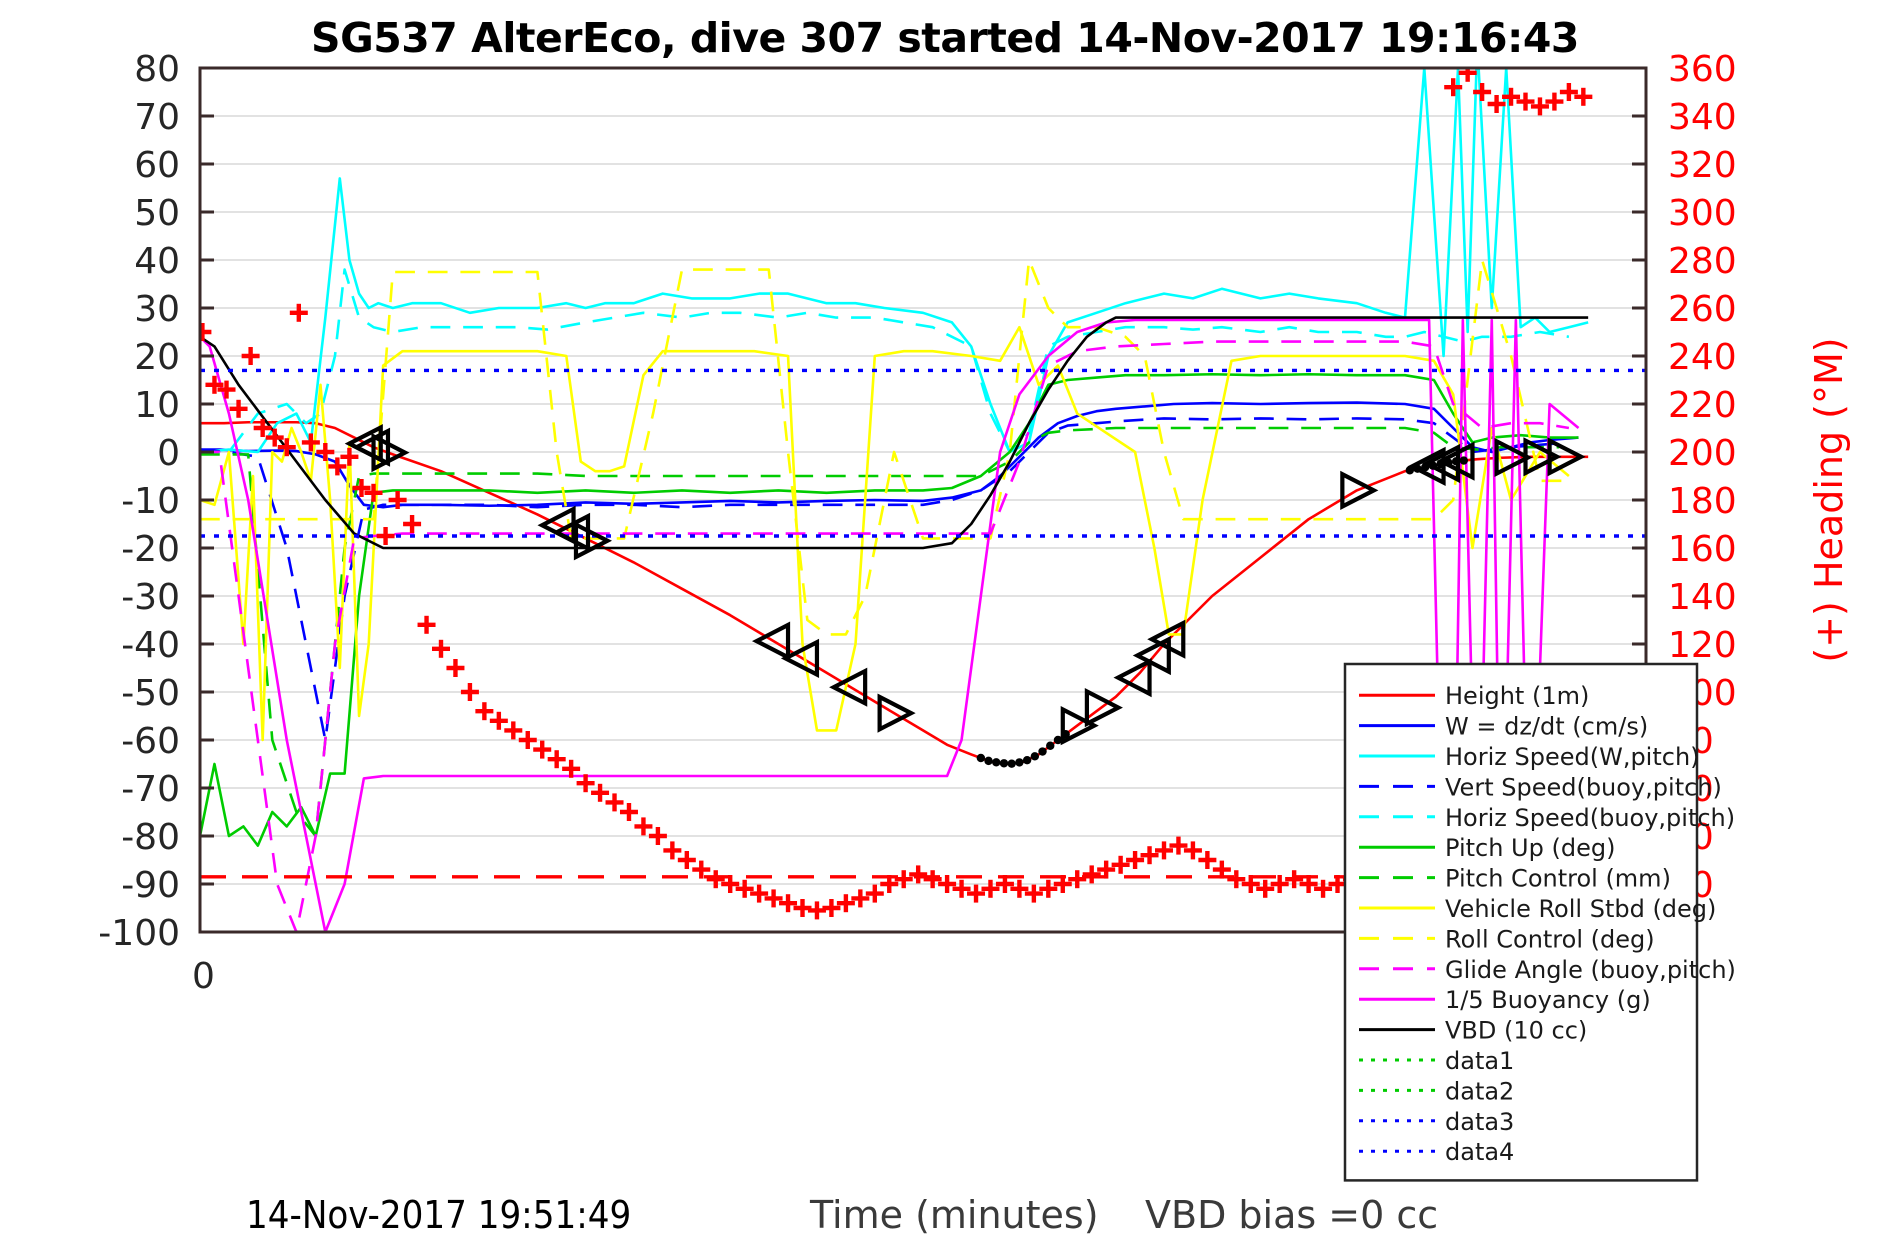  Describe the element at coordinates (157, 213) in the screenshot. I see `y-tick-left: 50` at that location.